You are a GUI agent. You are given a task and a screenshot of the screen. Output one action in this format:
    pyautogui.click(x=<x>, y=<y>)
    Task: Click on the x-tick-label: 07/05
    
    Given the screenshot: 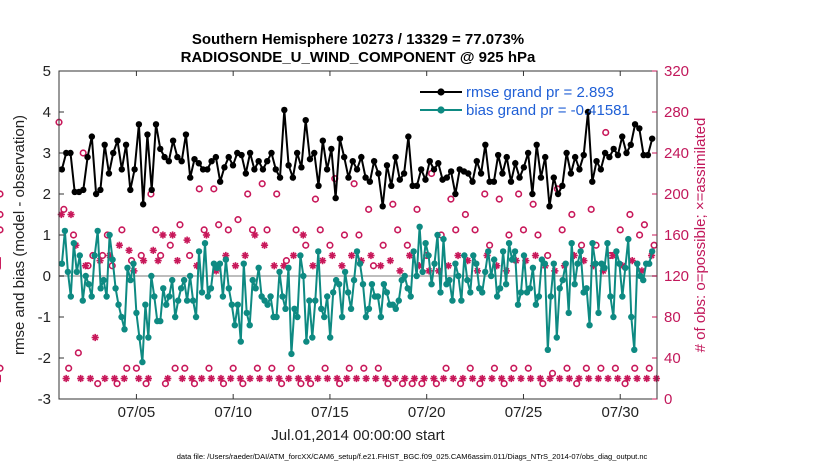 What is the action you would take?
    pyautogui.click(x=137, y=412)
    